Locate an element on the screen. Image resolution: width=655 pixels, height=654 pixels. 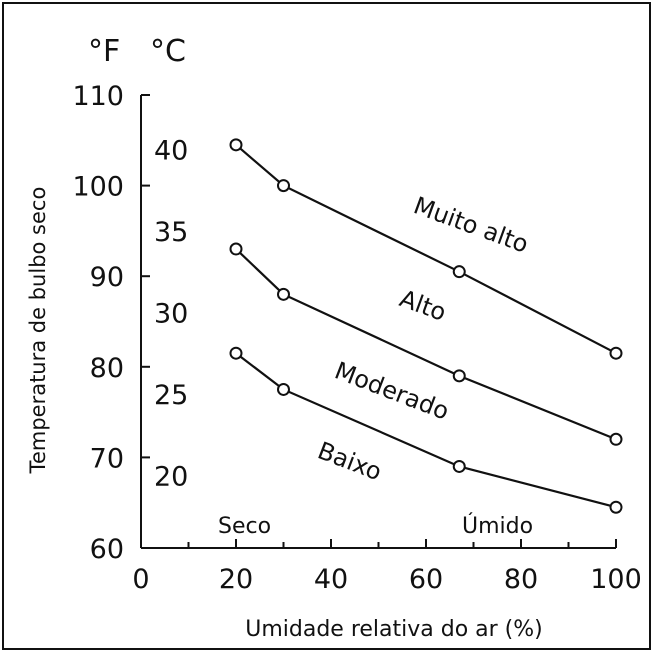
series-label-muito-alto: Muito alto is located at coordinates (471, 224).